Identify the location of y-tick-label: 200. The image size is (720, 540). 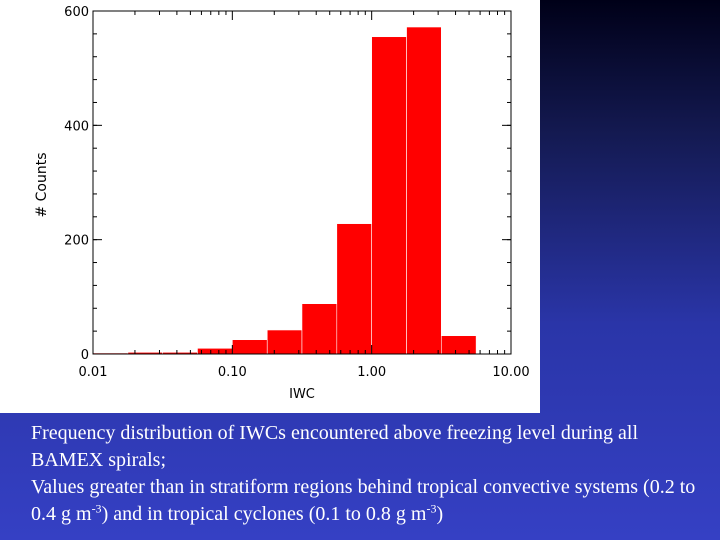
(76, 241).